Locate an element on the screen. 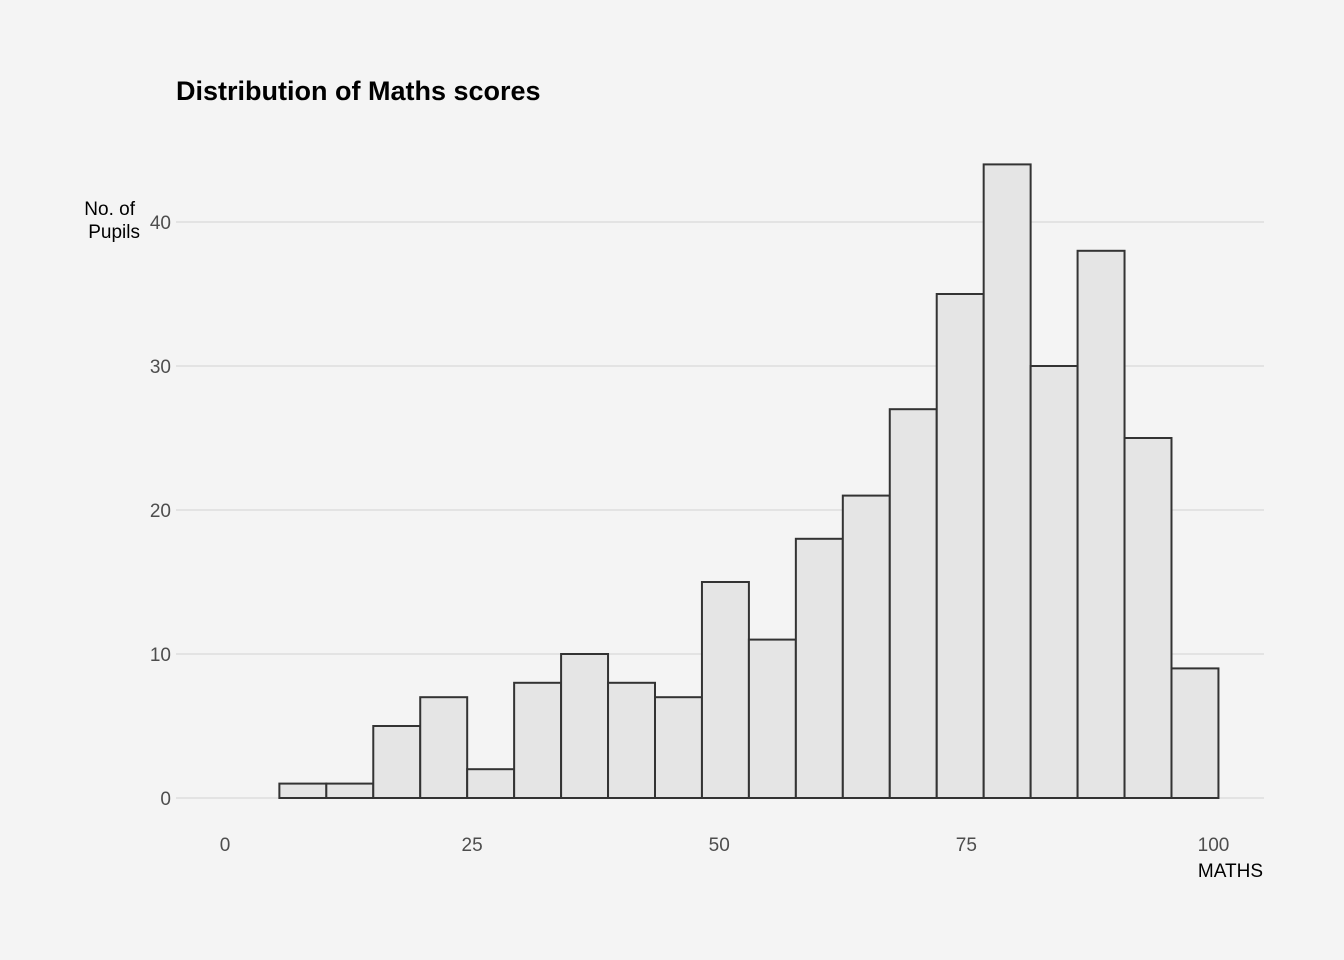 The width and height of the screenshot is (1344, 960). y-tick-label: 10 is located at coordinates (160, 655).